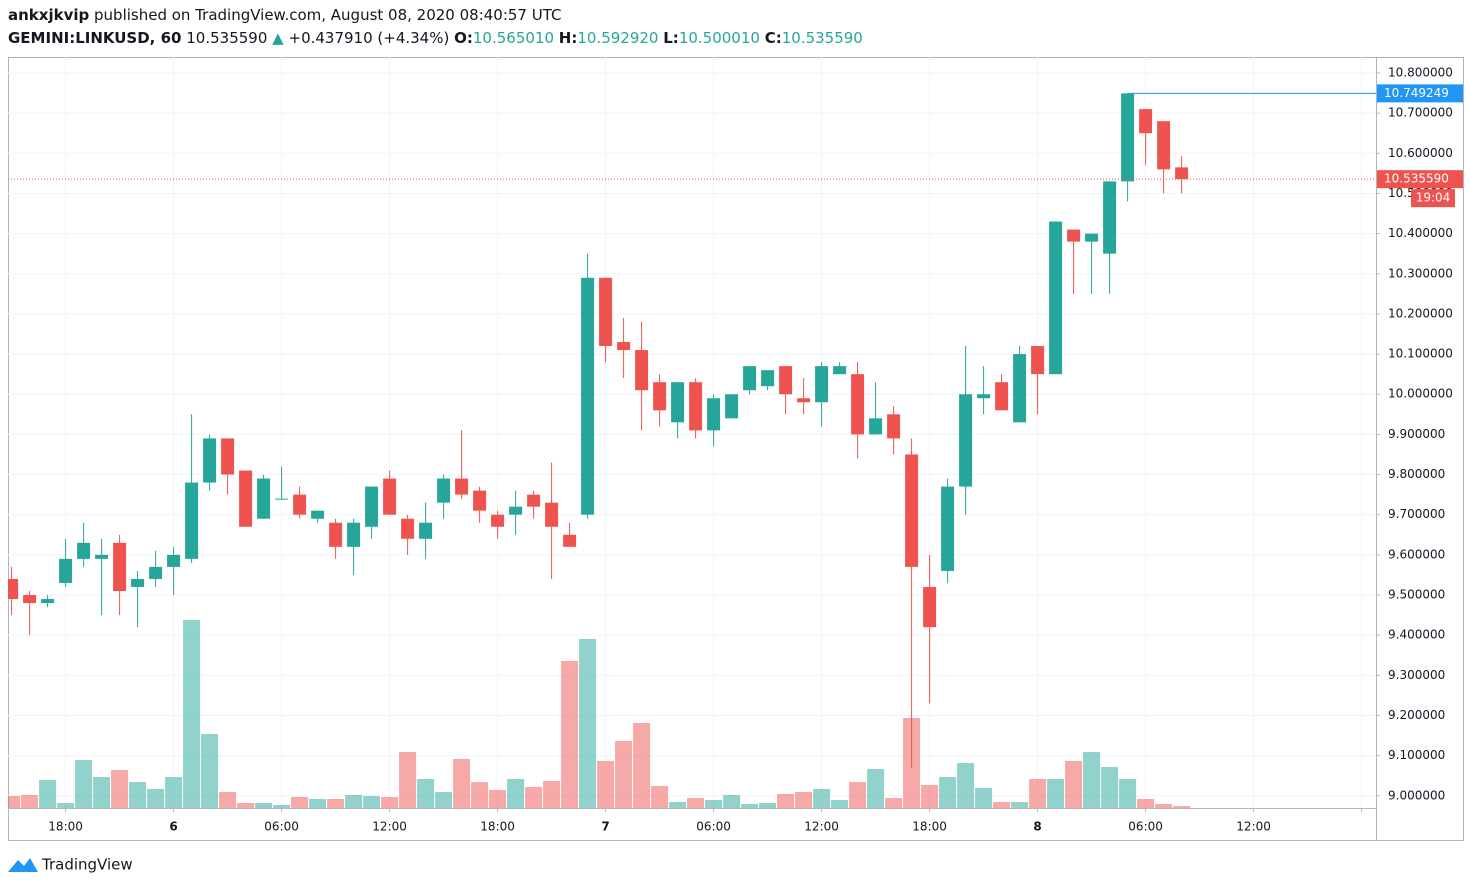 This screenshot has width=1470, height=888. What do you see at coordinates (671, 38) in the screenshot?
I see `l-label: L:` at bounding box center [671, 38].